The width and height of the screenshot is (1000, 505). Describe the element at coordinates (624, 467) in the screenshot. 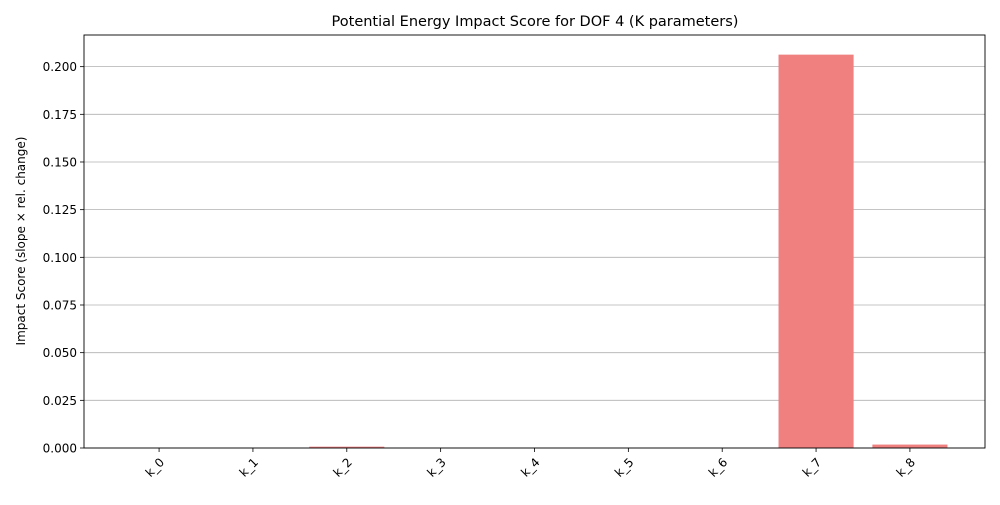

I see `x-tick-label: k_5` at that location.